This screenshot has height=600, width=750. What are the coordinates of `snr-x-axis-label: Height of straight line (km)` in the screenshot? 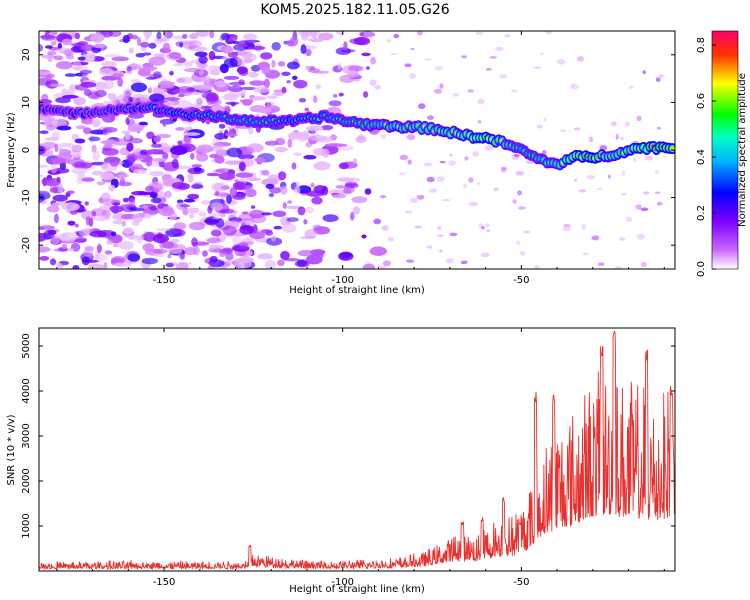 It's located at (357, 589).